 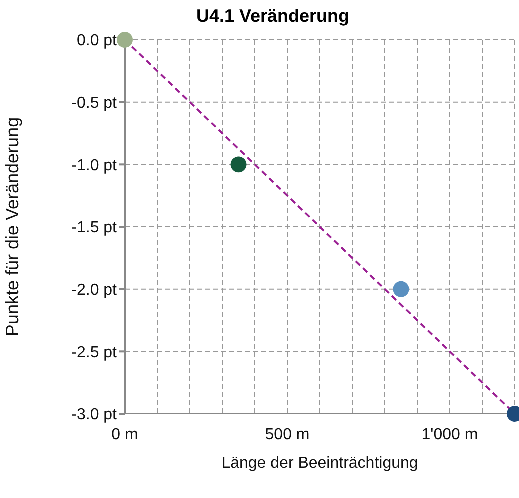 What do you see at coordinates (95, 228) in the screenshot?
I see `y-tick-label: -1.5 pt` at bounding box center [95, 228].